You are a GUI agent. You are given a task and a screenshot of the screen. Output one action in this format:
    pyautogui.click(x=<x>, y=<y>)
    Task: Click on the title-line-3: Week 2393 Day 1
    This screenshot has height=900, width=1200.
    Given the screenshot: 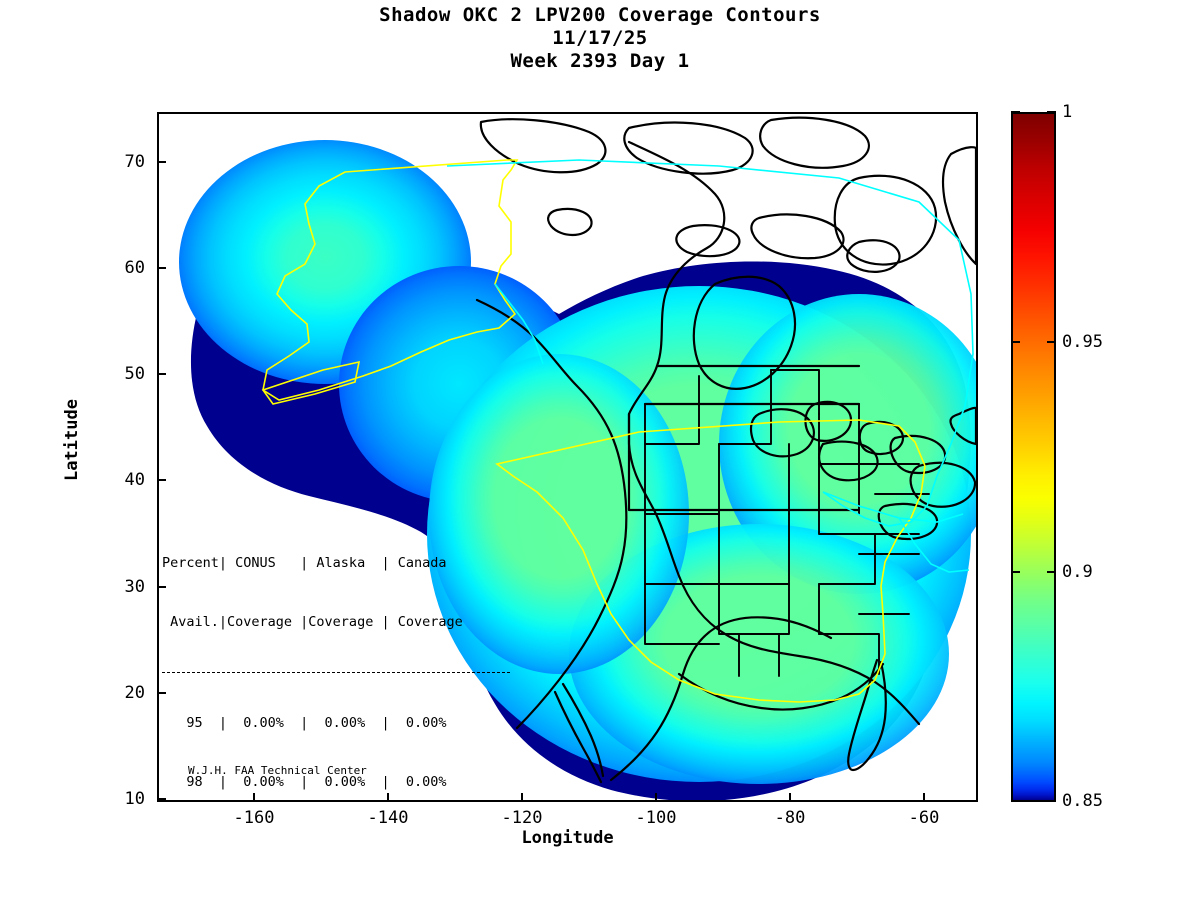 What is the action you would take?
    pyautogui.click(x=600, y=61)
    